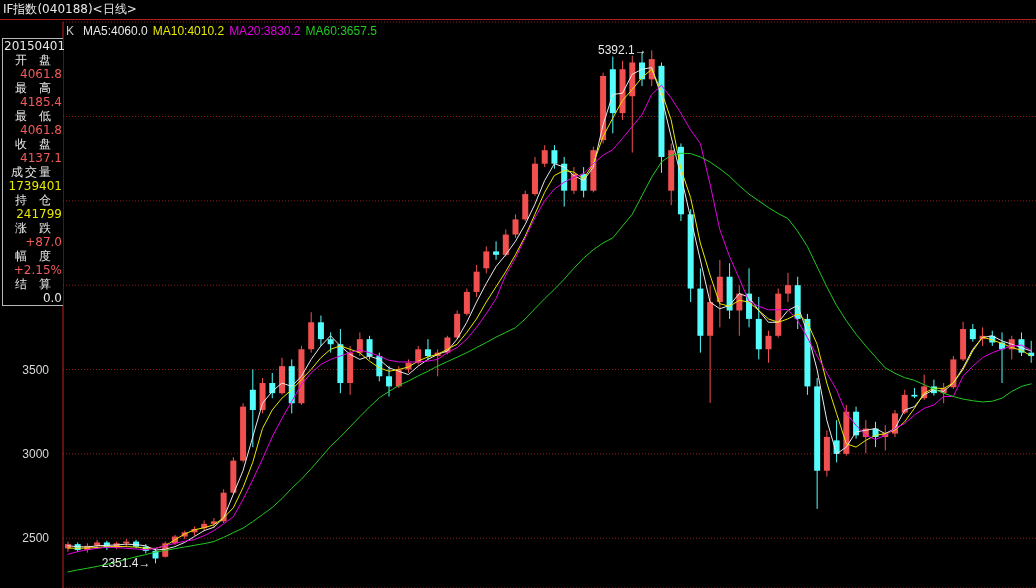 Image resolution: width=1036 pixels, height=588 pixels. What do you see at coordinates (41, 102) in the screenshot?
I see `text: 4185.4` at bounding box center [41, 102].